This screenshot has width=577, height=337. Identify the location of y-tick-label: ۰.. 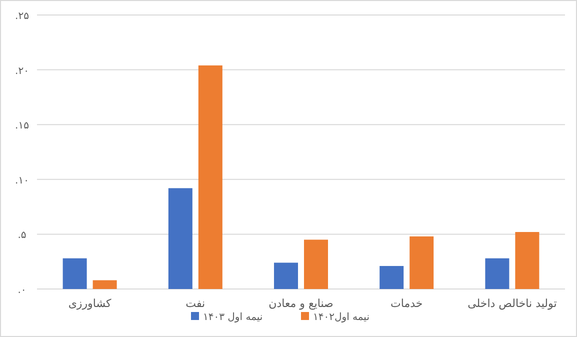
(22, 290).